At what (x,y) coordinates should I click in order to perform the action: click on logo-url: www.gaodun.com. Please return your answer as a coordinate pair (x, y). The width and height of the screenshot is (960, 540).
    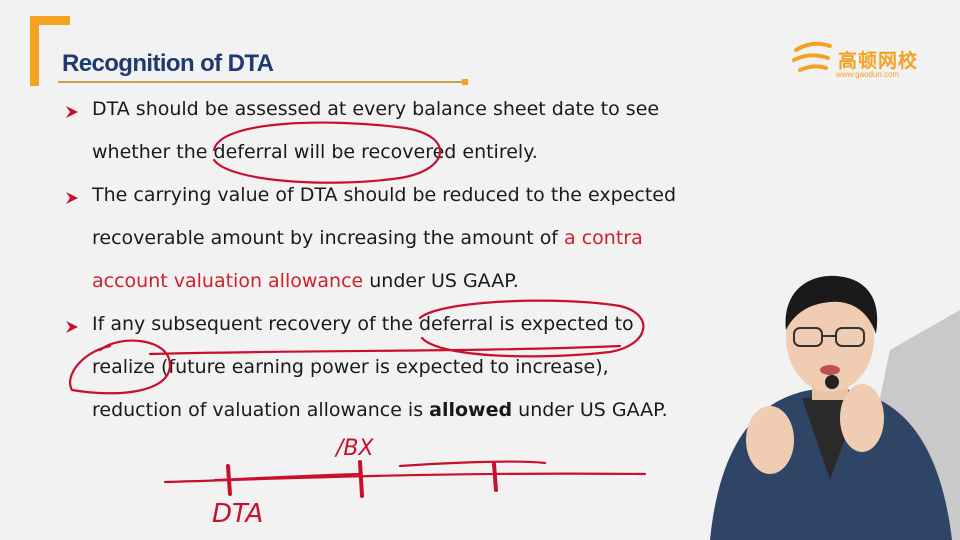
    Looking at the image, I should click on (868, 74).